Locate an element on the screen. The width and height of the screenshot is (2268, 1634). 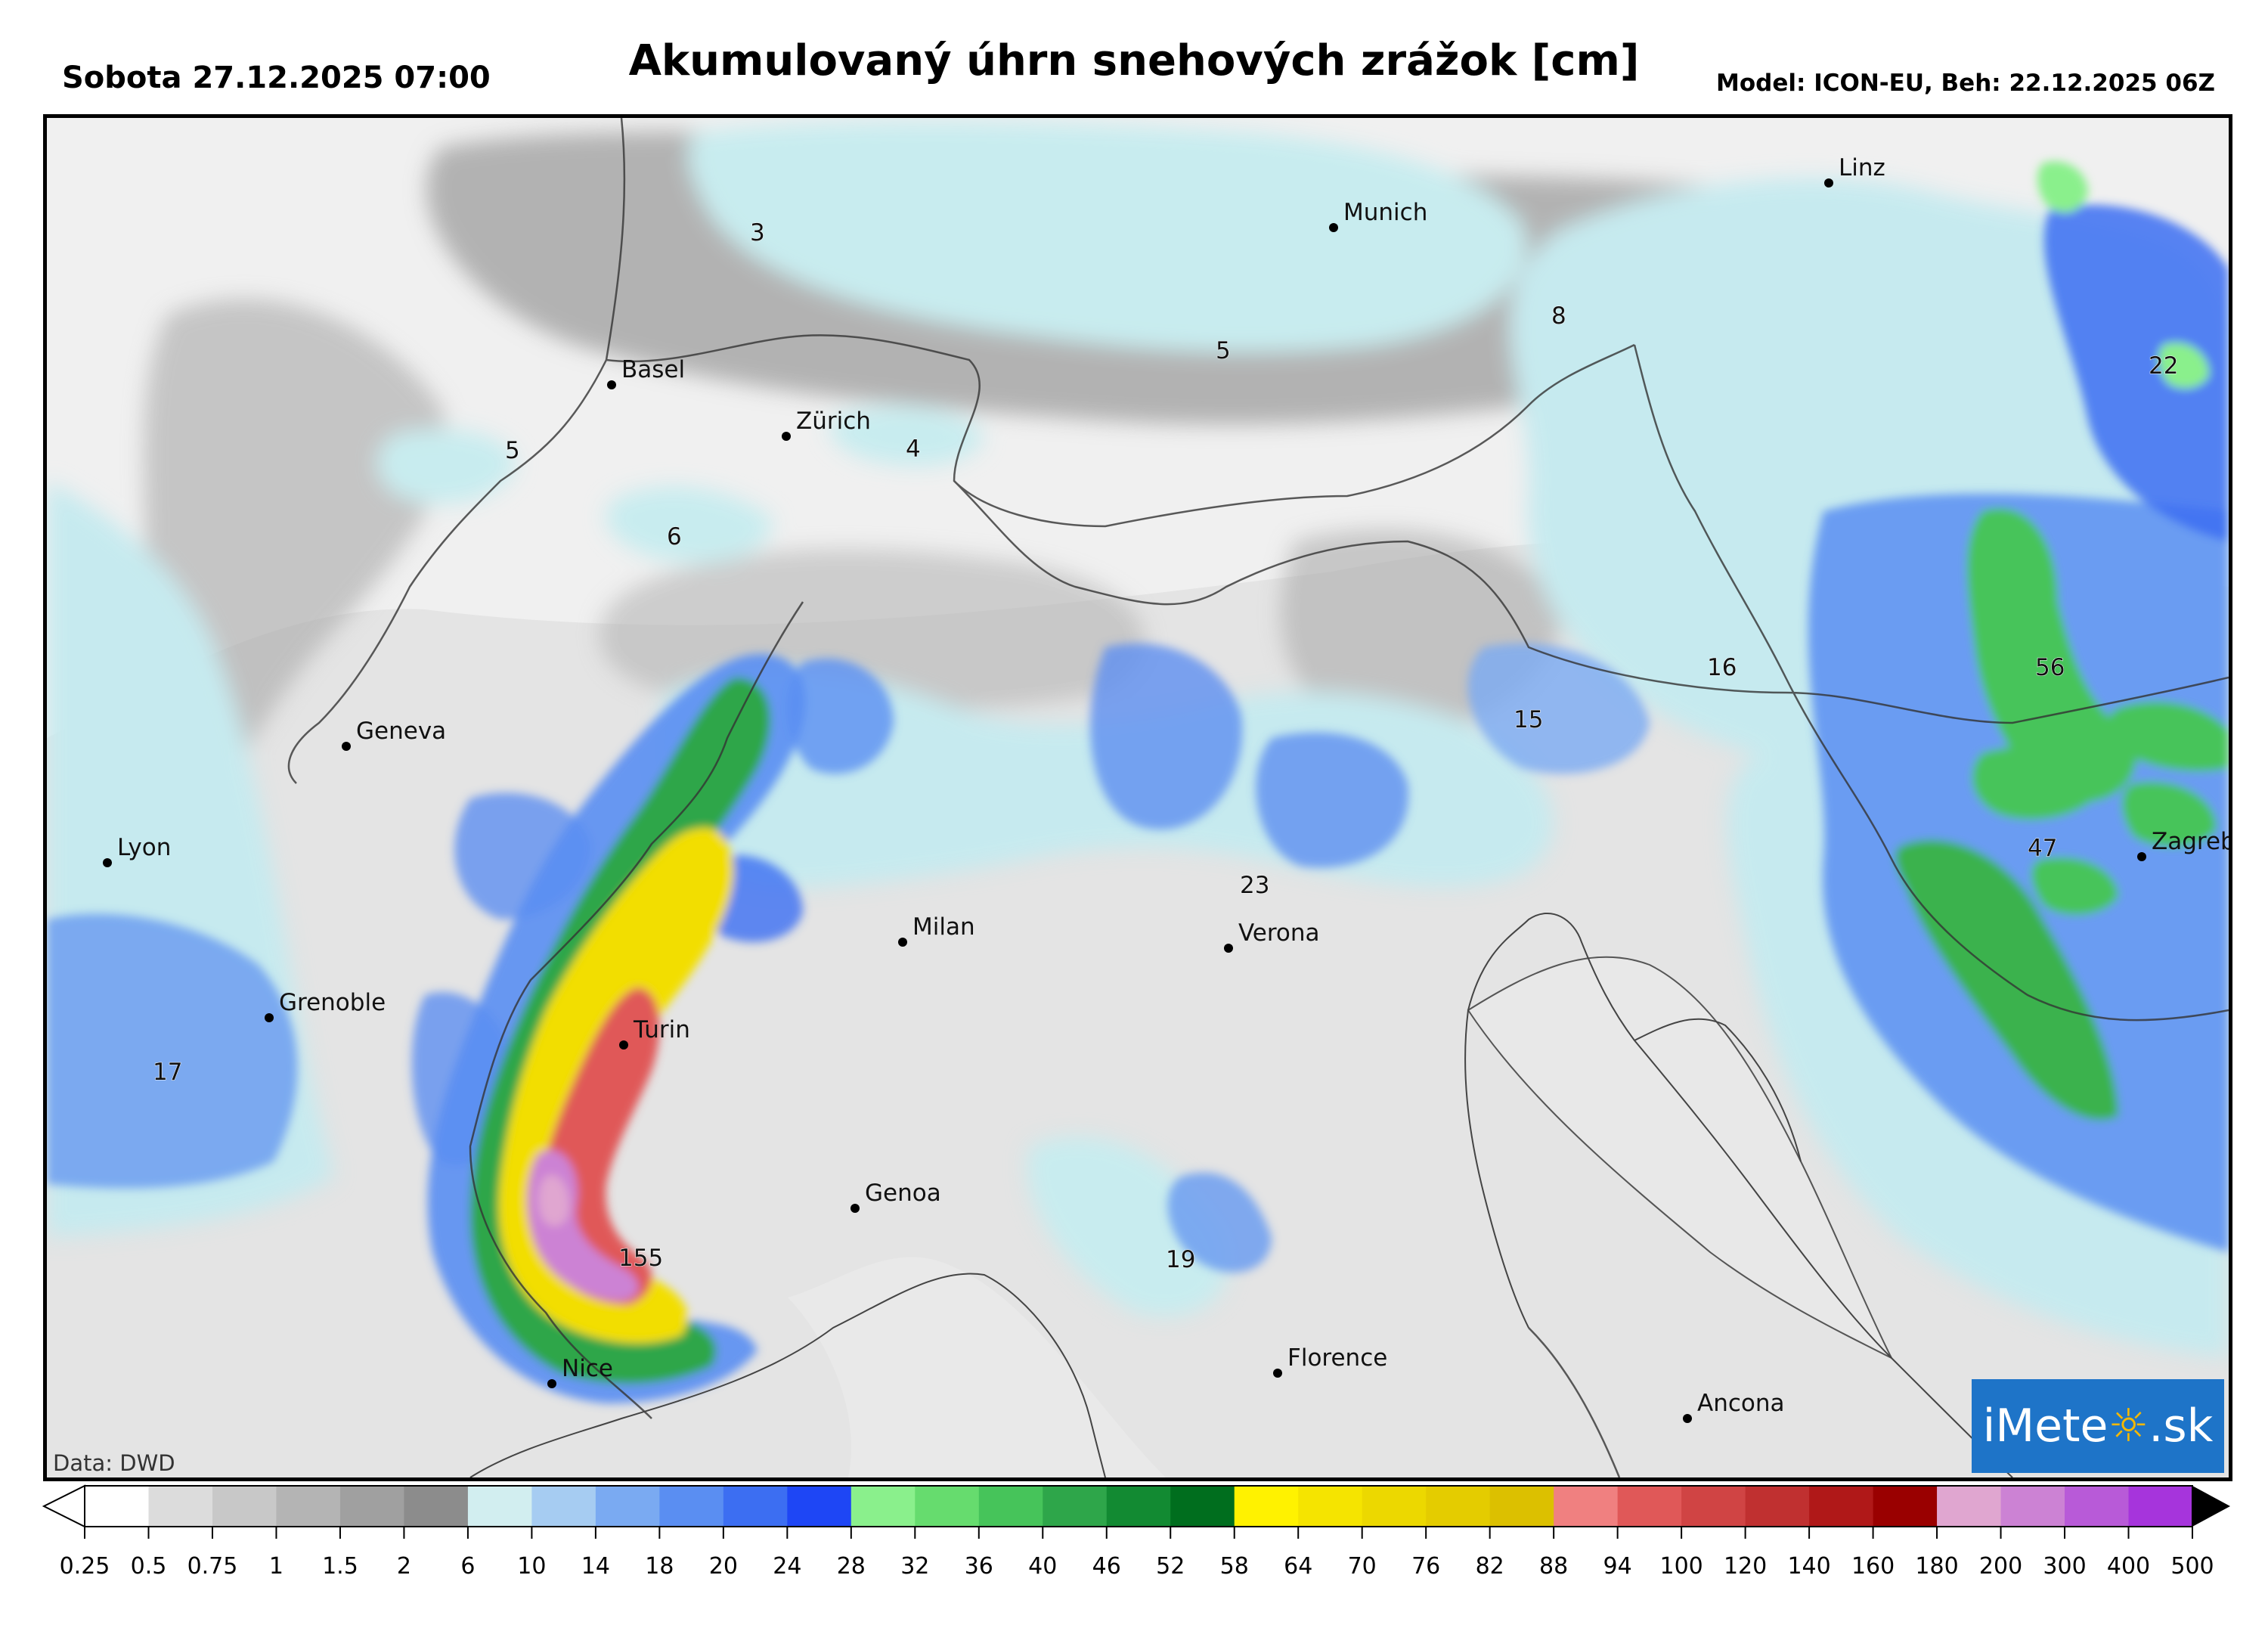
accum-label: 56 is located at coordinates (2050, 668).